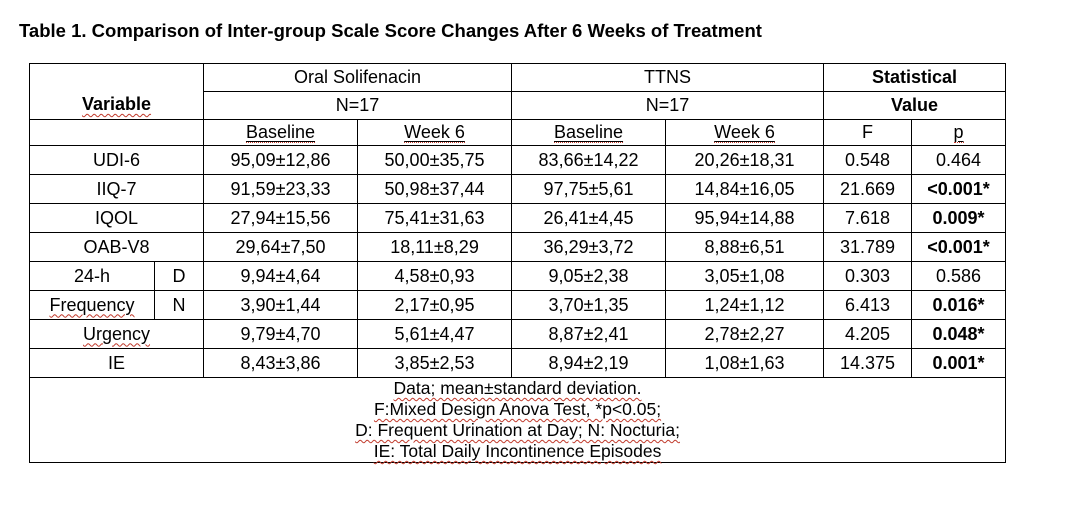 Image resolution: width=1080 pixels, height=519 pixels. What do you see at coordinates (116, 247) in the screenshot?
I see `row-label: OAB-V8` at bounding box center [116, 247].